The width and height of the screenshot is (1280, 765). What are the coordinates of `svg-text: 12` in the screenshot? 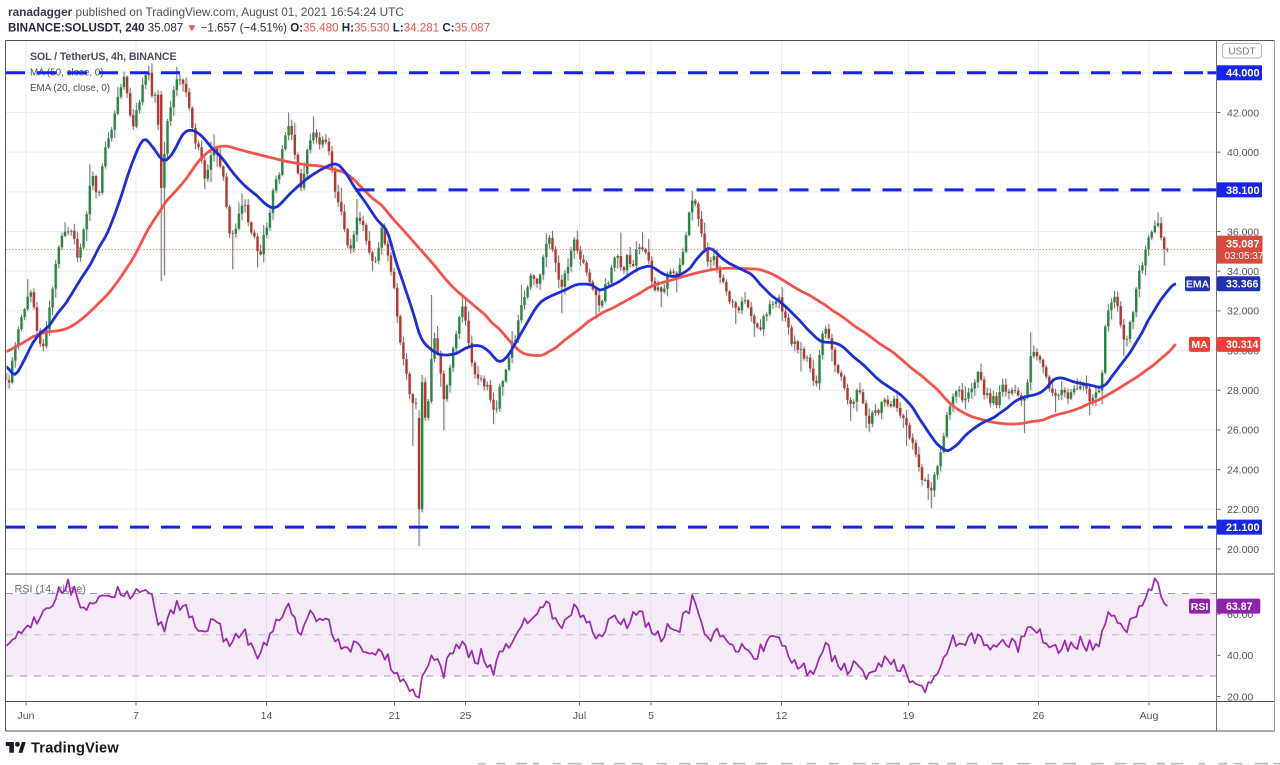 It's located at (782, 716).